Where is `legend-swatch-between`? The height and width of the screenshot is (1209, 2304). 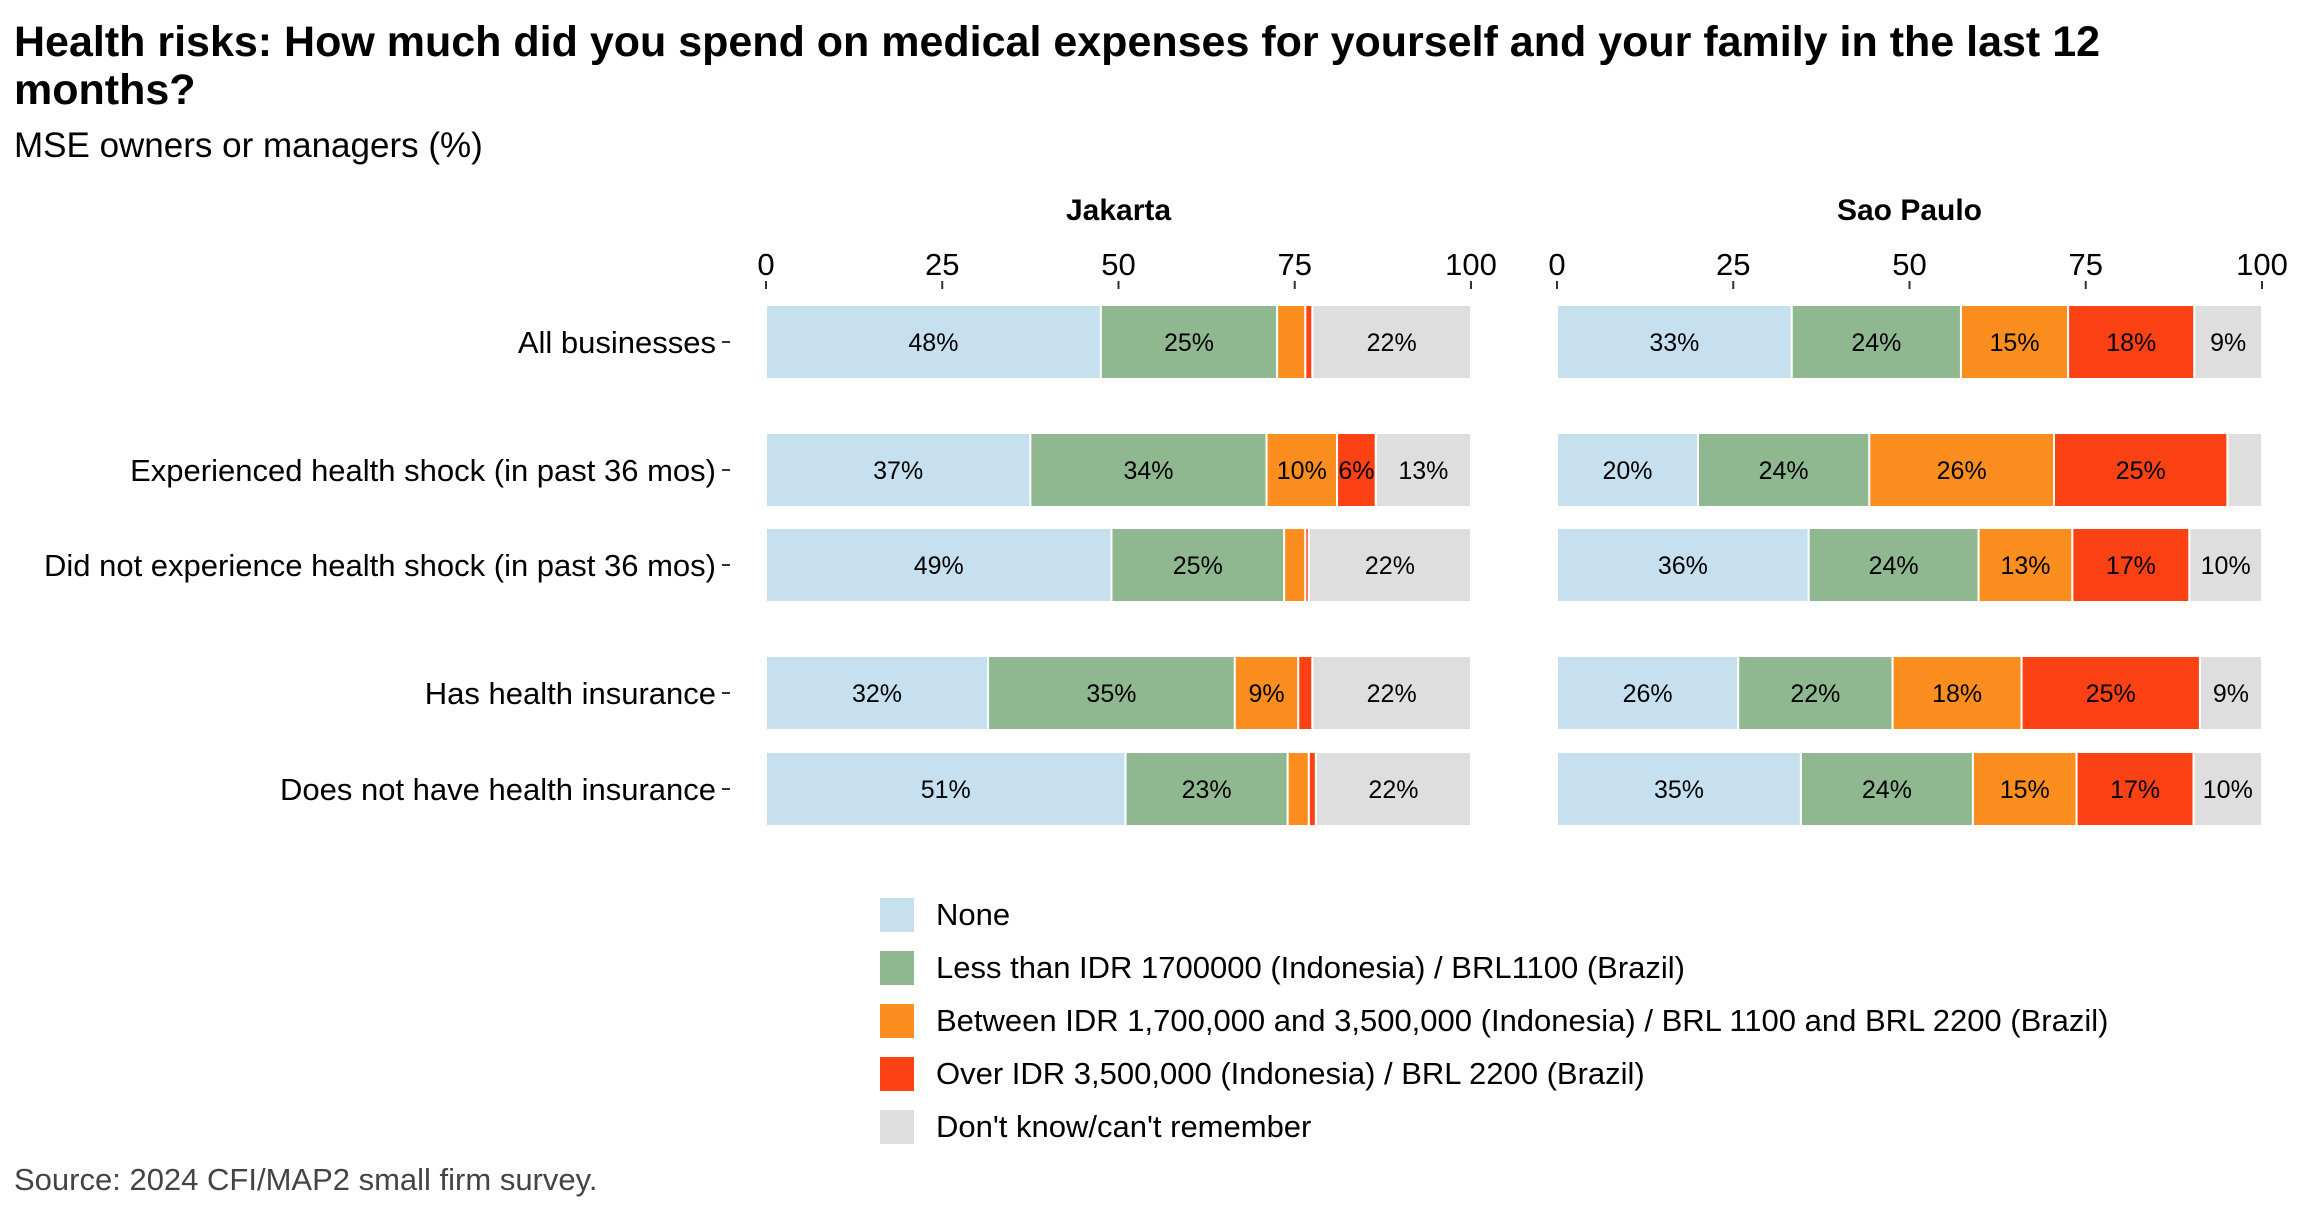
legend-swatch-between is located at coordinates (897, 1020).